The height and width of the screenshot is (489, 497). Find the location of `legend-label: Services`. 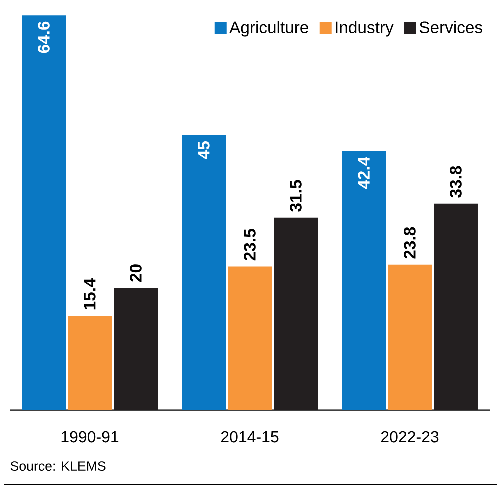

legend-label: Services is located at coordinates (451, 27).